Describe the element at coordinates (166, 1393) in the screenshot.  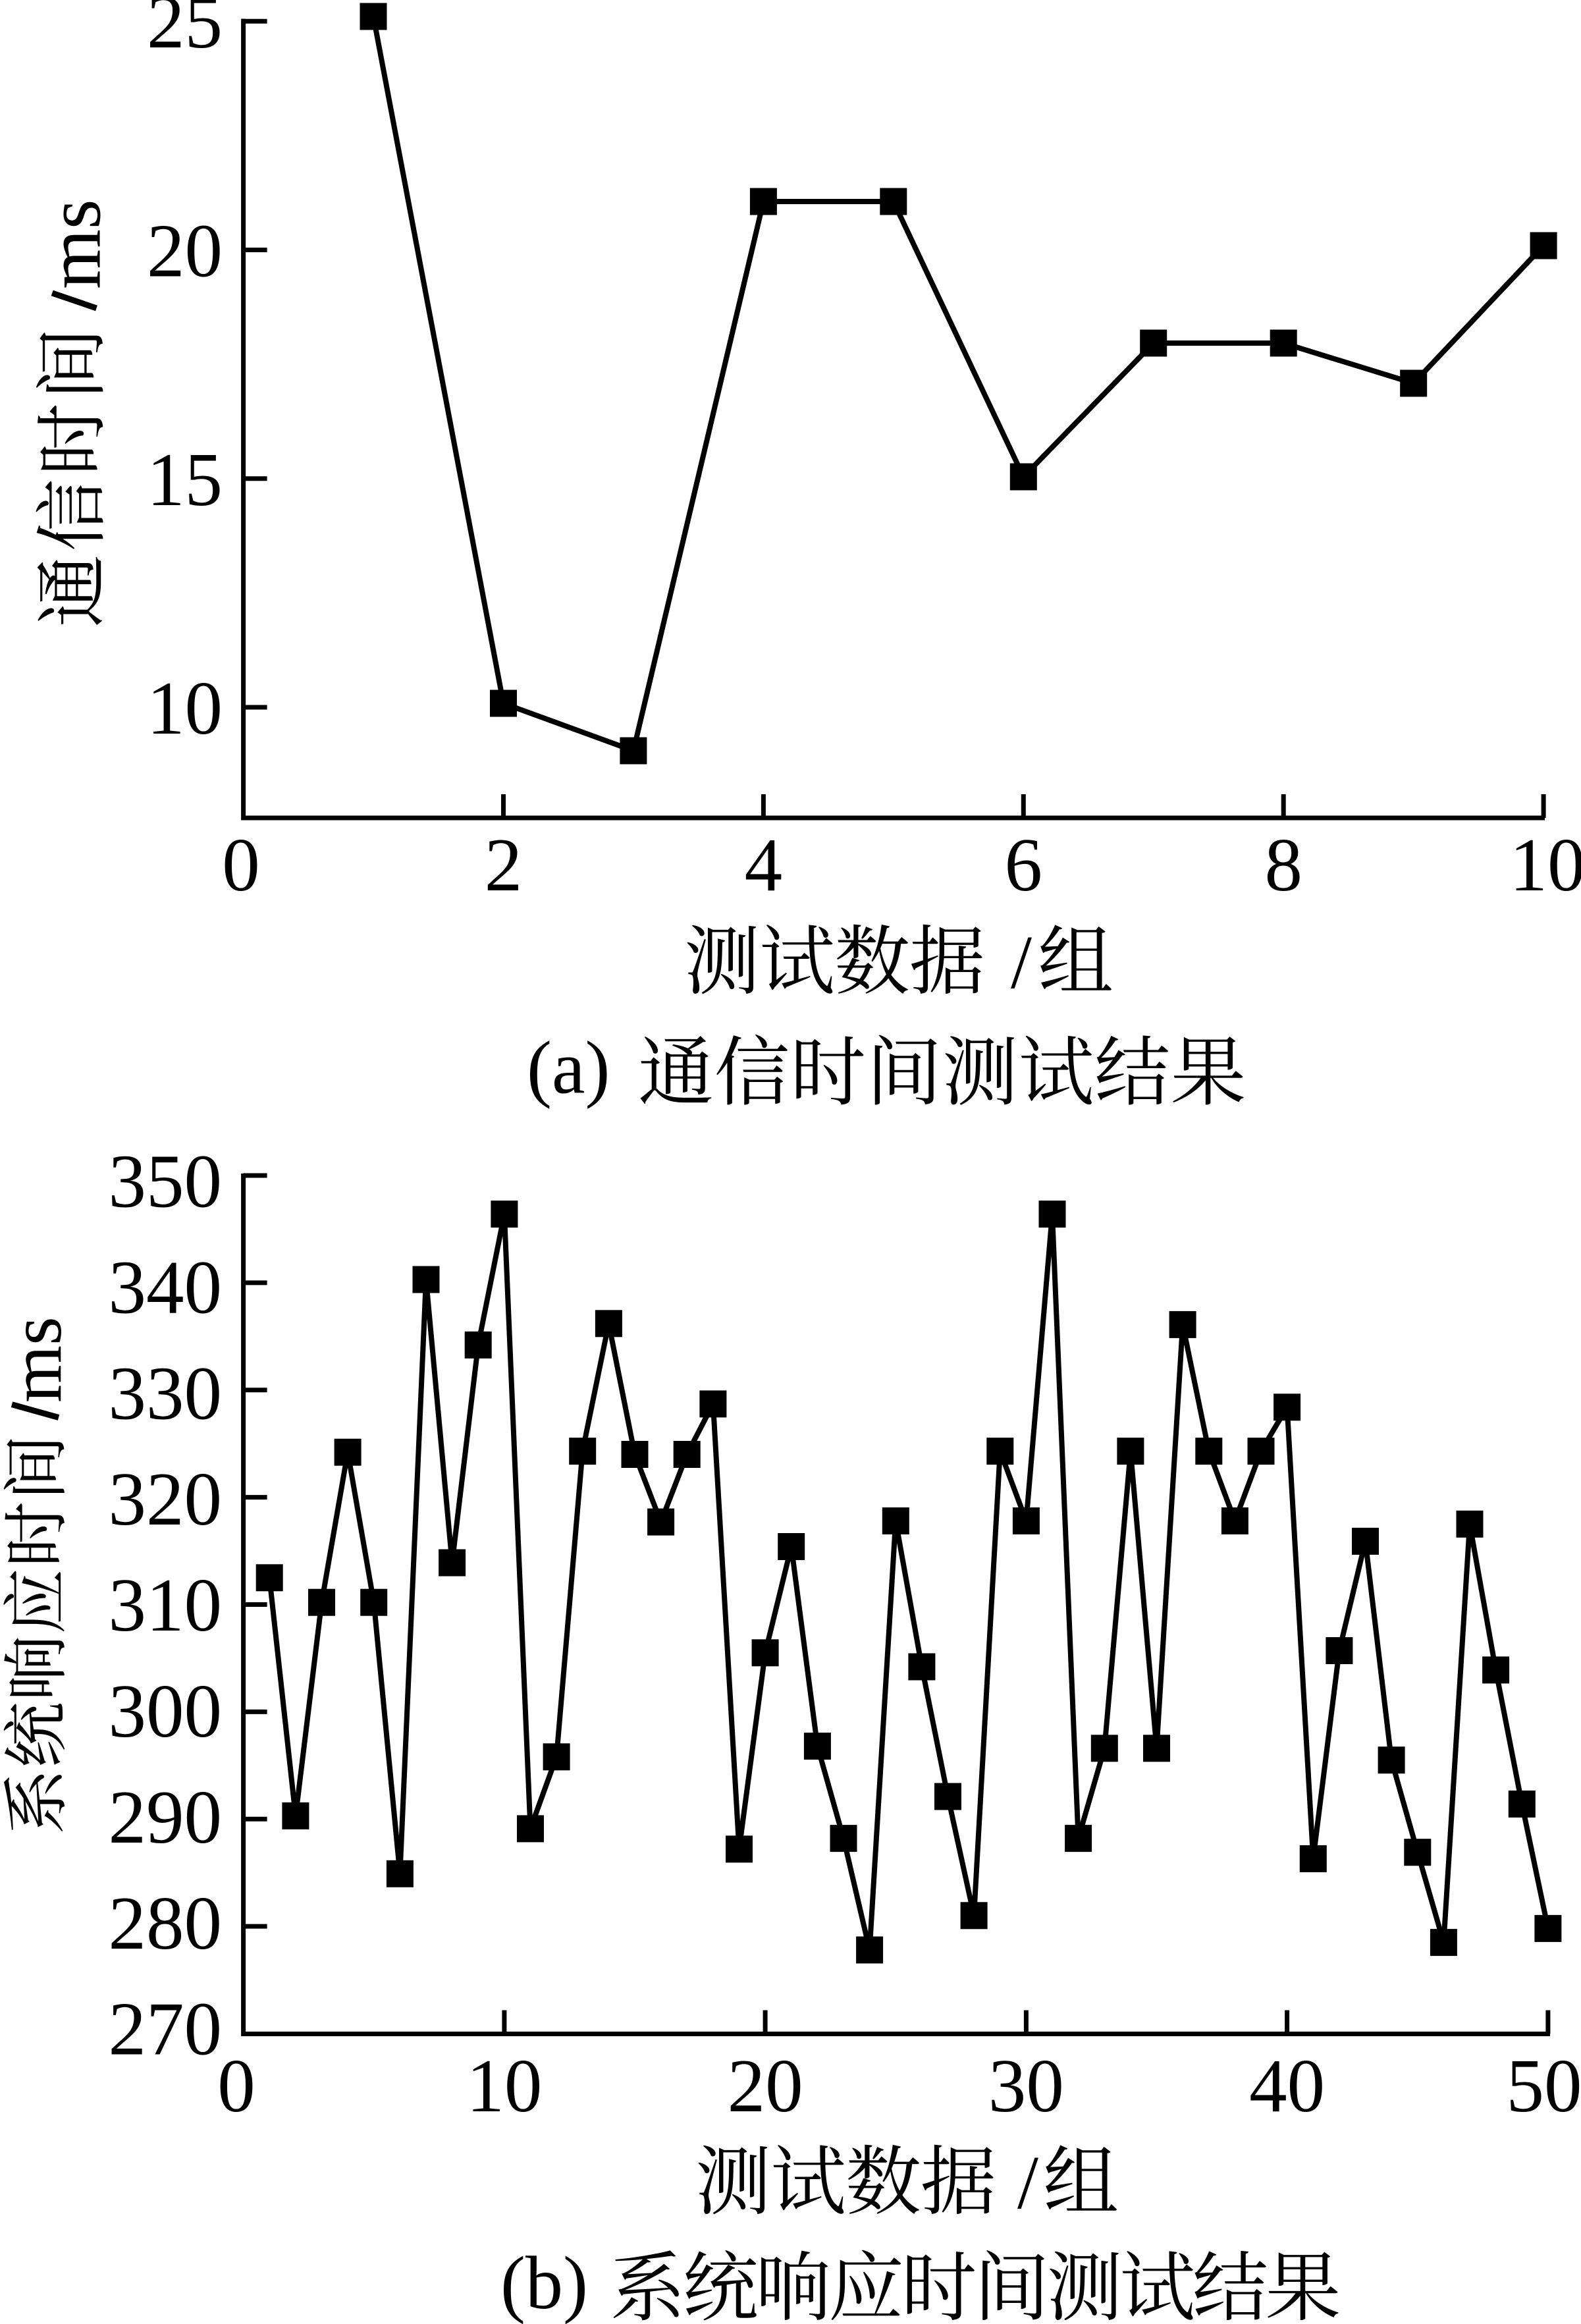
I see `svg-text: 330` at that location.